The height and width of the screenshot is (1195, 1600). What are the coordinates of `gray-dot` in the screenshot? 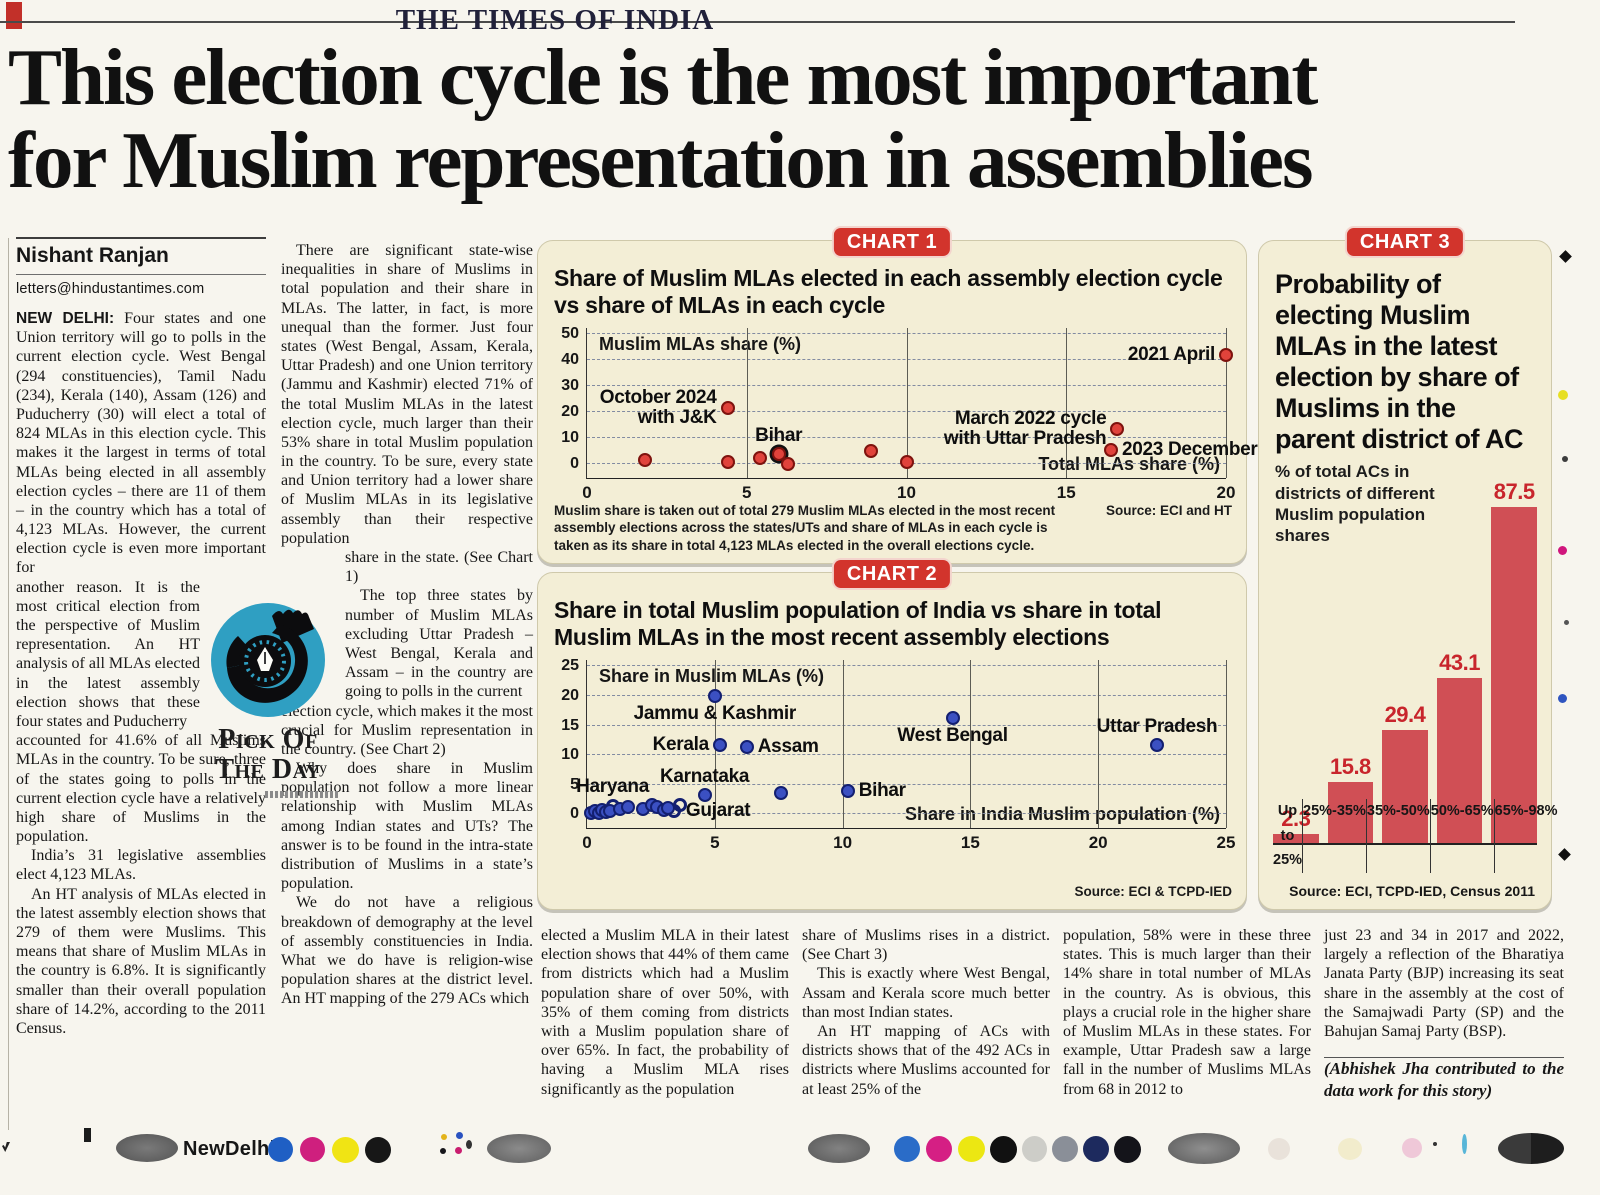 It's located at (1065, 1149).